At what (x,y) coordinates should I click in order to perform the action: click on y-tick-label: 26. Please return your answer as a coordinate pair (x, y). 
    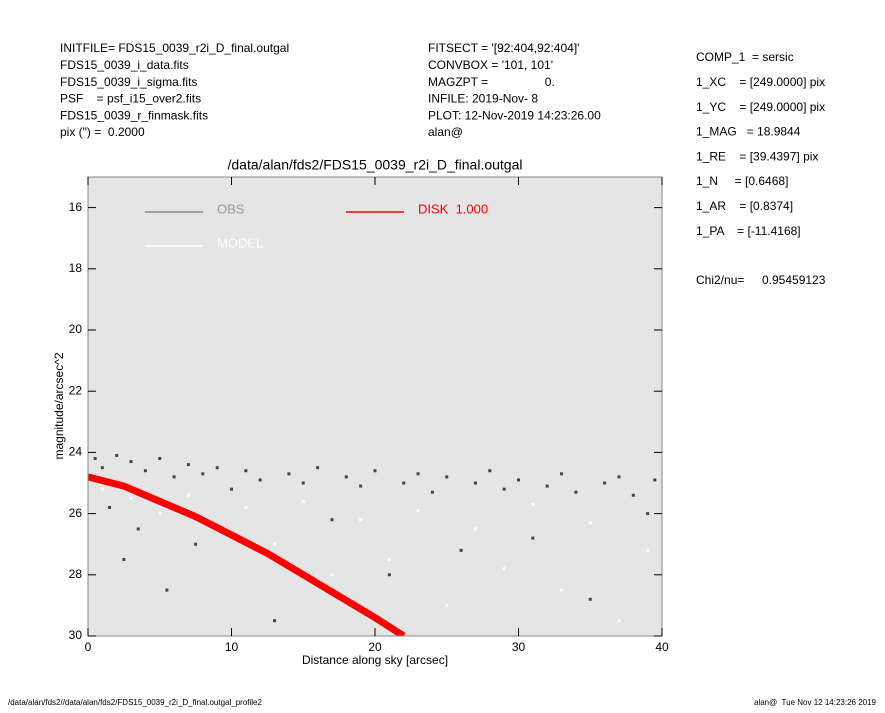
    Looking at the image, I should click on (76, 513).